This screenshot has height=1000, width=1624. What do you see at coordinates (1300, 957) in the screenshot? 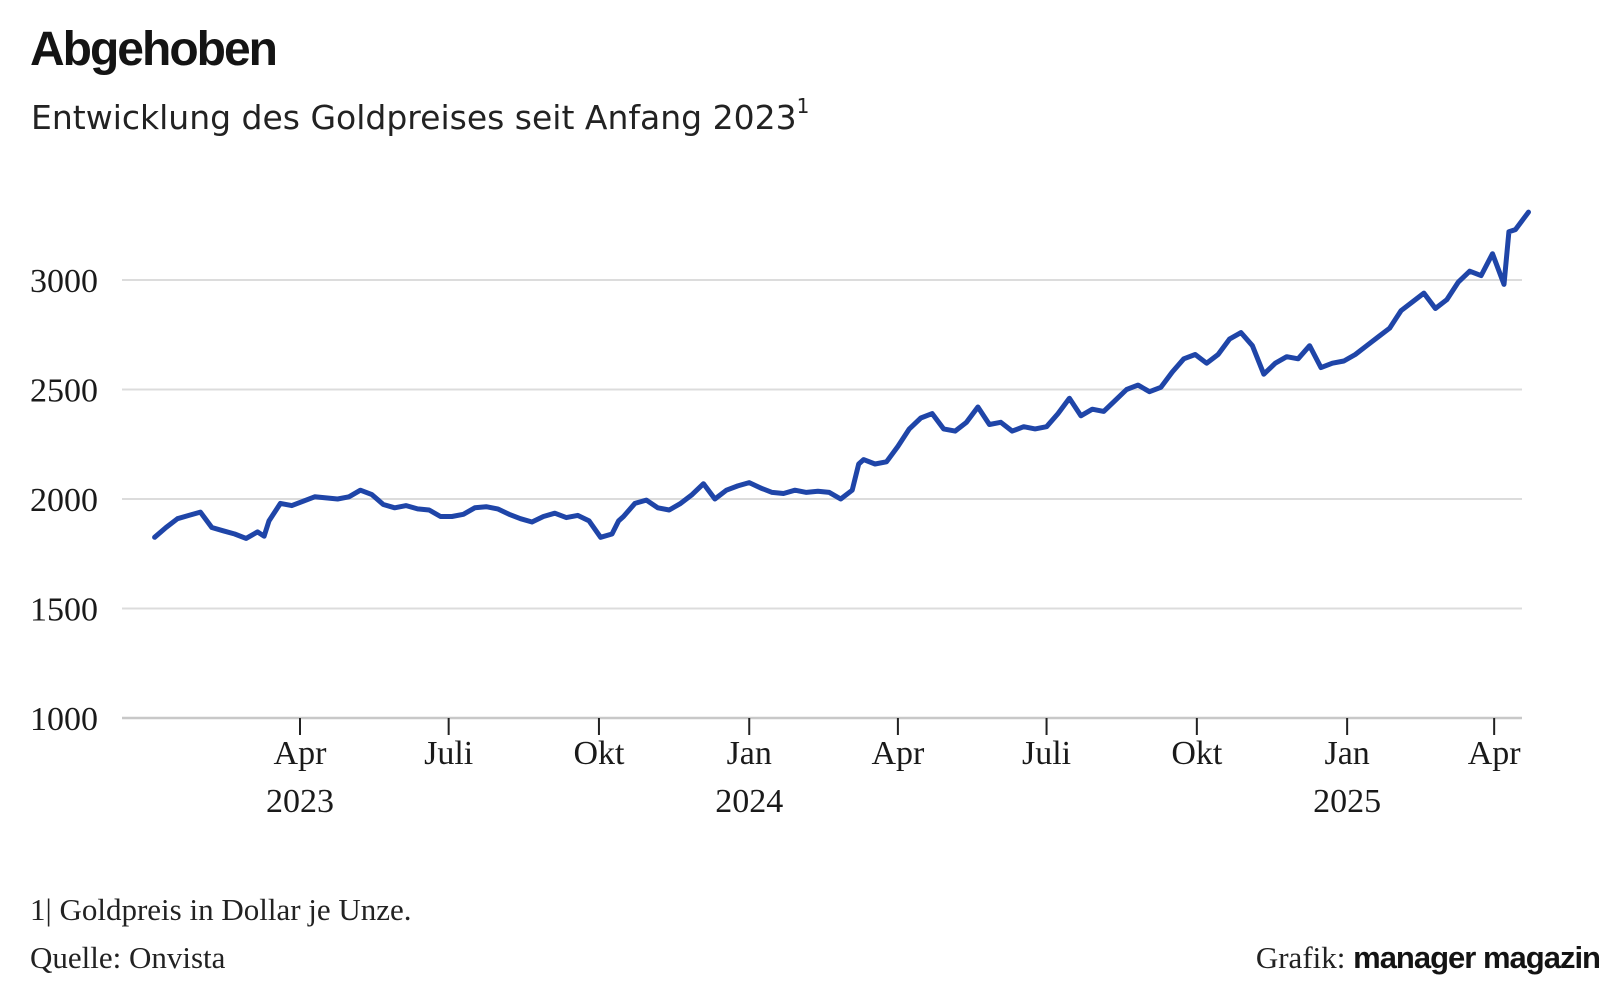
I see `credit-prefix: Grafik:` at bounding box center [1300, 957].